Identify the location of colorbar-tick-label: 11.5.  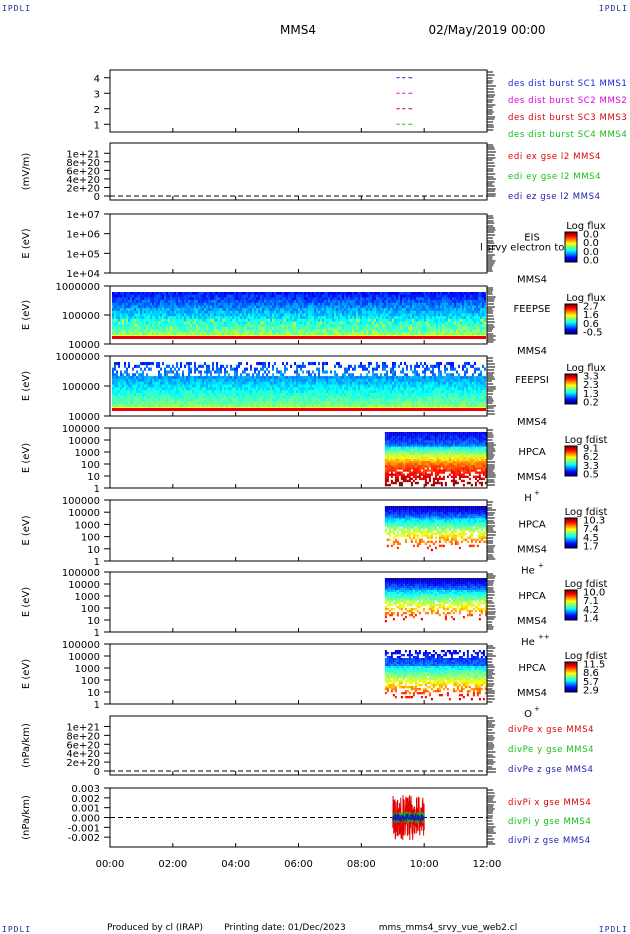
(594, 665).